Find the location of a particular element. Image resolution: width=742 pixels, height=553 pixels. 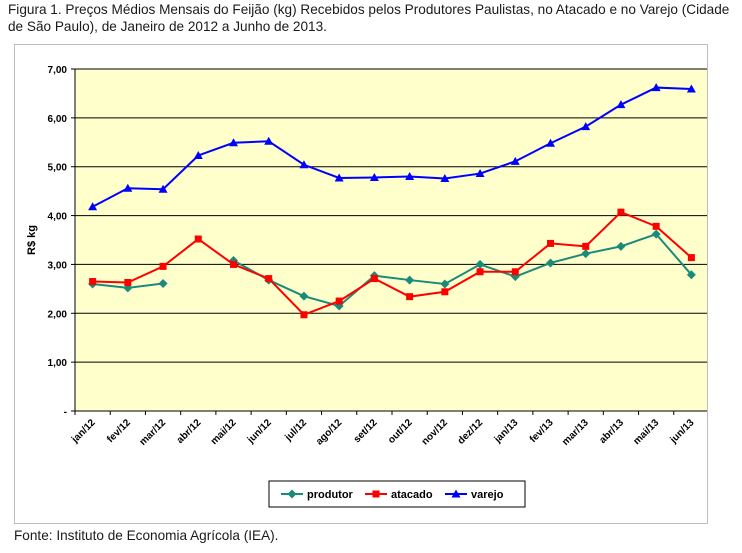

x-tick-label: nov/12 is located at coordinates (435, 432).